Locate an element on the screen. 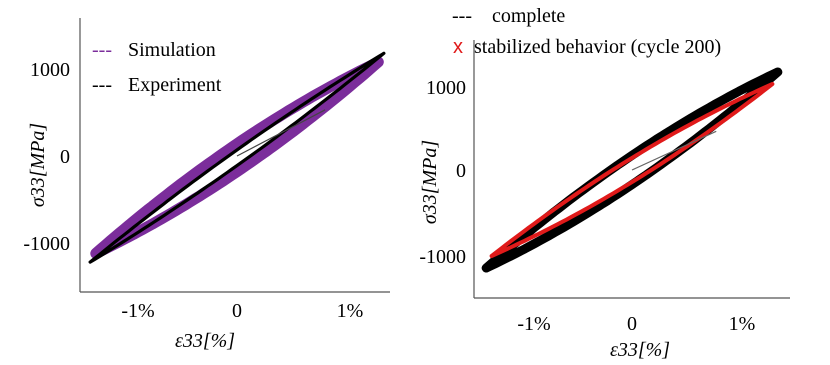 This screenshot has width=830, height=365. y-tick-left-0: 0 is located at coordinates (65, 157).